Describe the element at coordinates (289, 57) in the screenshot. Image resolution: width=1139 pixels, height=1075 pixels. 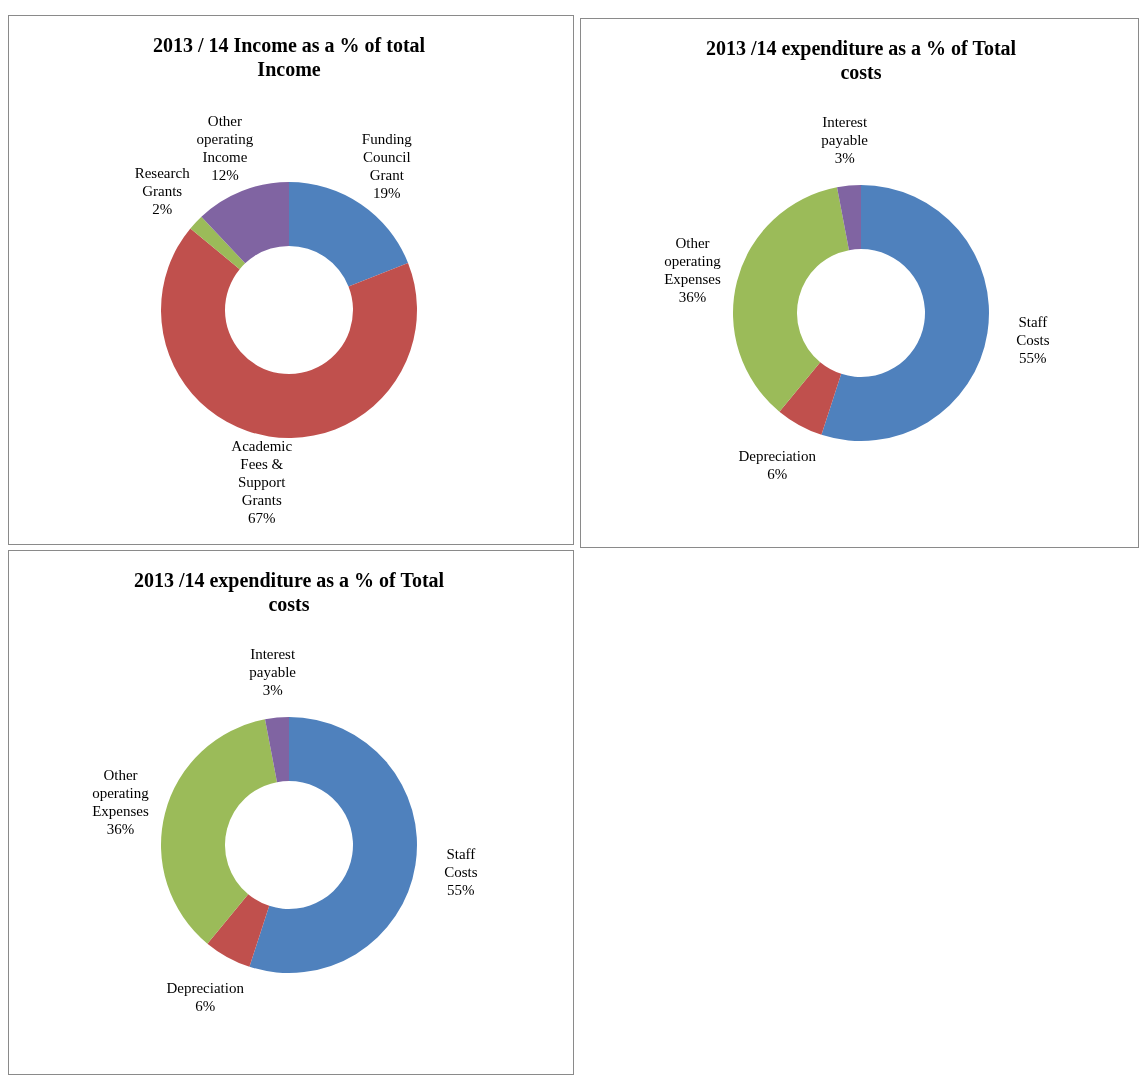
I see `chart-title: 2013 / 14 Income as a % of total Income` at that location.